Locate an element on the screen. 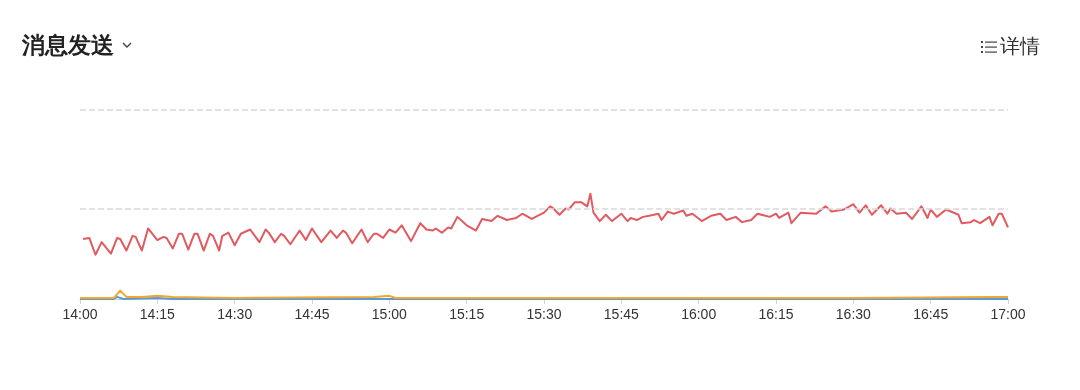  x-tick-label: 16:15 is located at coordinates (776, 314).